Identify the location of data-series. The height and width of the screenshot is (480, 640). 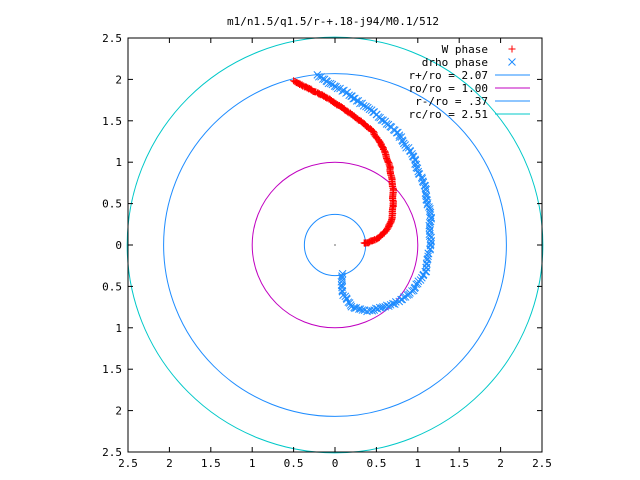
(363, 193).